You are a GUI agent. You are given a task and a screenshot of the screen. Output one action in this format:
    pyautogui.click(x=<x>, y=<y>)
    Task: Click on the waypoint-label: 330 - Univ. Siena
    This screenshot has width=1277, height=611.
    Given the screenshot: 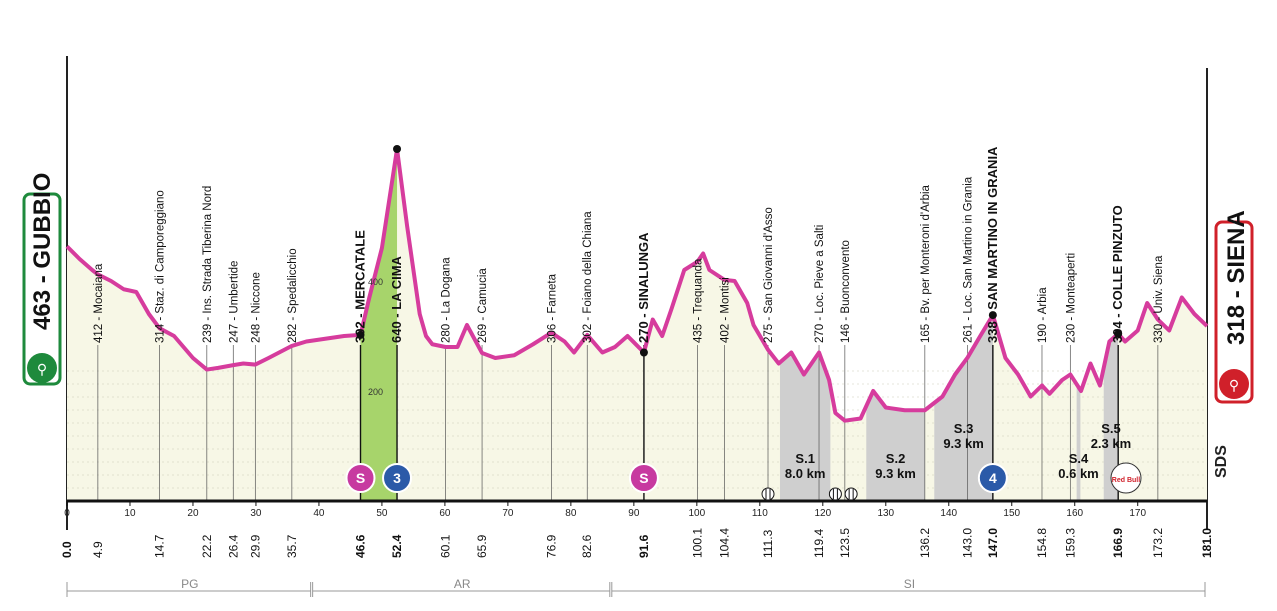 What is the action you would take?
    pyautogui.click(x=1159, y=299)
    